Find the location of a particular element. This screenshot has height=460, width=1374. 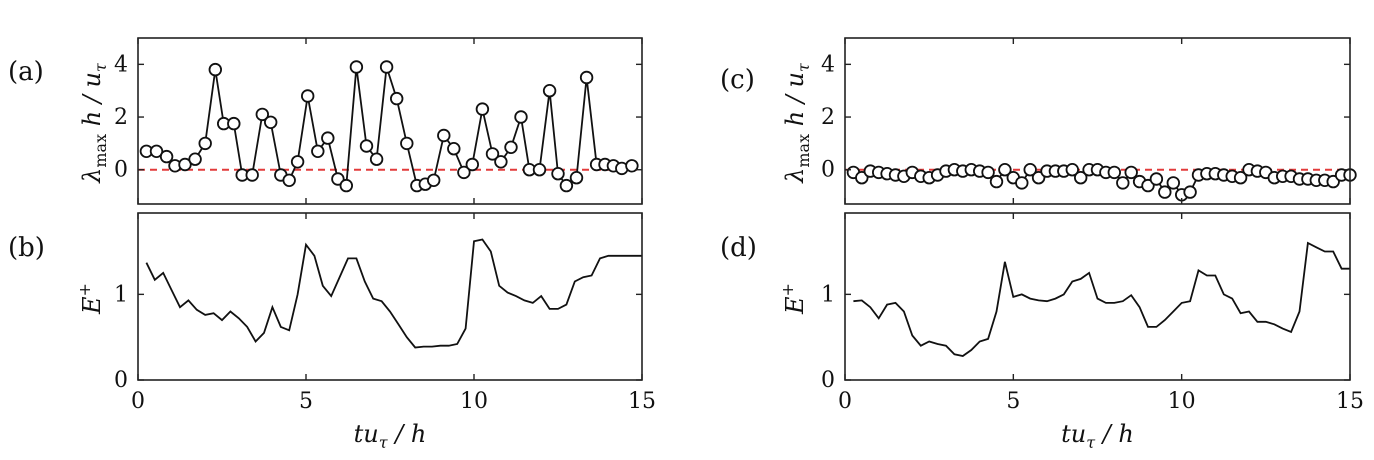

panel-label: (d) is located at coordinates (738, 248).